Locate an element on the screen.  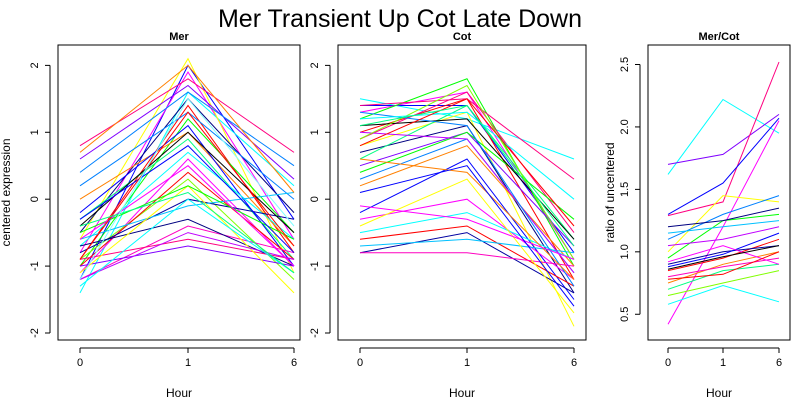
plot-frame is located at coordinates (719, 192).